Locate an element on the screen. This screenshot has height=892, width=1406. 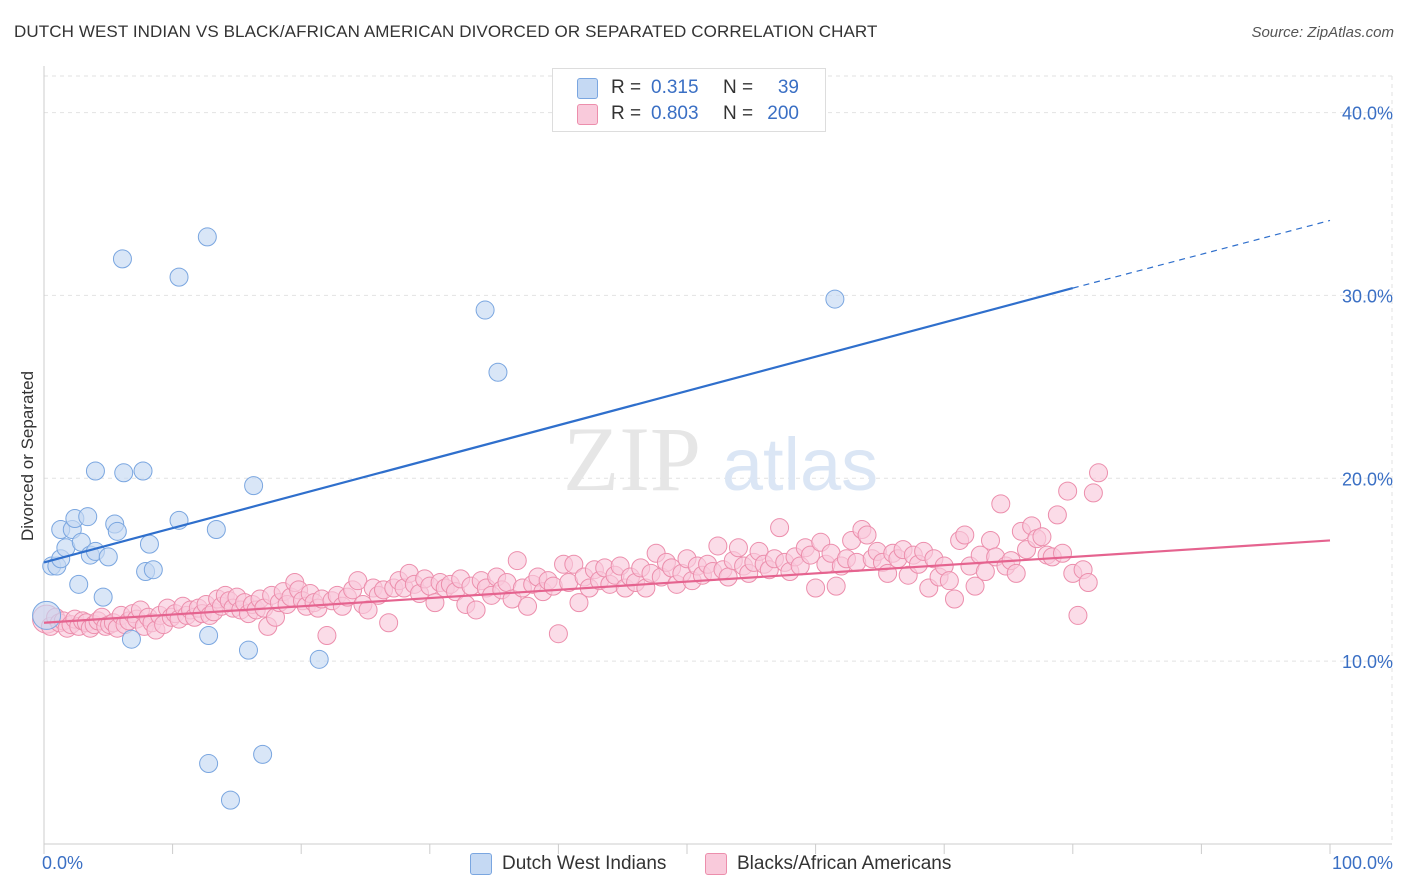
x-tick-label: 0.0% is located at coordinates (62, 863).